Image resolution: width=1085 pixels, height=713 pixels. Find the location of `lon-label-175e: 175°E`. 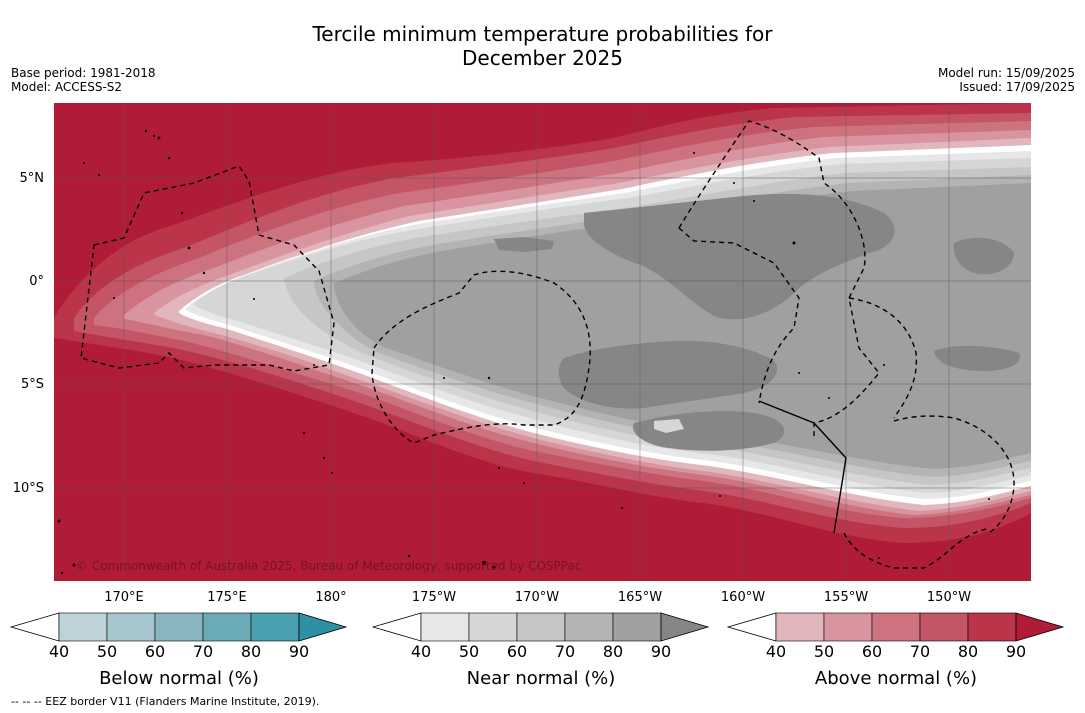

lon-label-175e: 175°E is located at coordinates (227, 597).